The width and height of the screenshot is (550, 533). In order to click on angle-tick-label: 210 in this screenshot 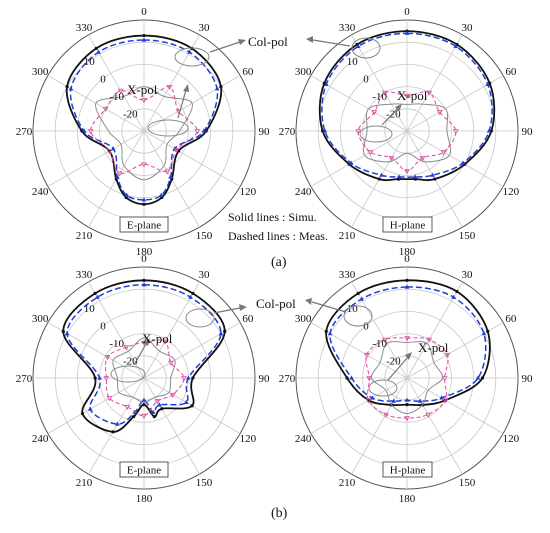, I will do `click(347, 483)`.